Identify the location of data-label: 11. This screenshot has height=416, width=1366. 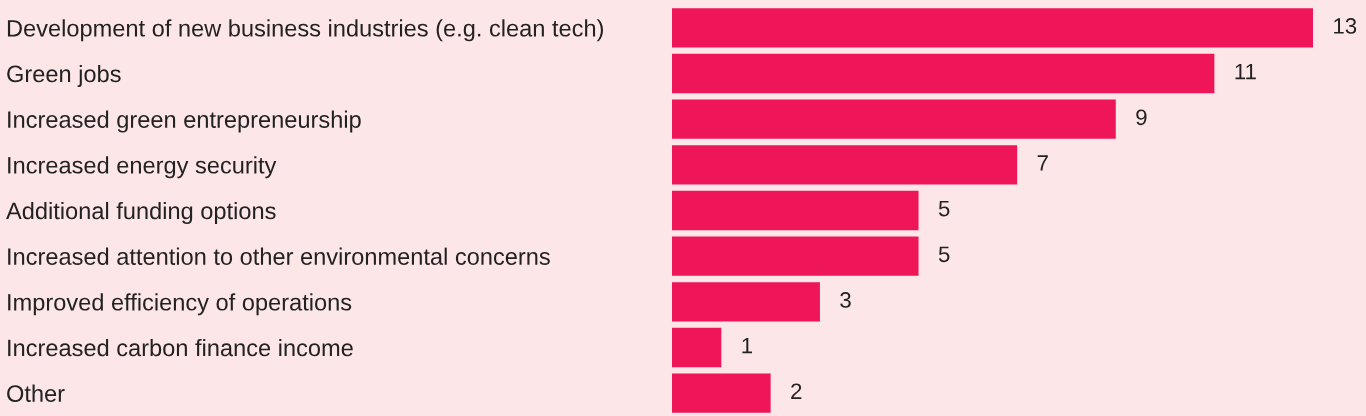
(1245, 71).